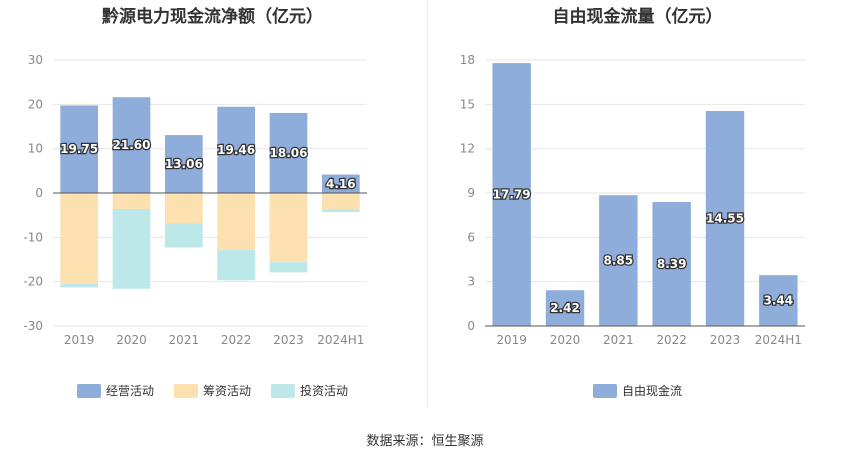  I want to click on bar-经营活动-2023, so click(288, 152).